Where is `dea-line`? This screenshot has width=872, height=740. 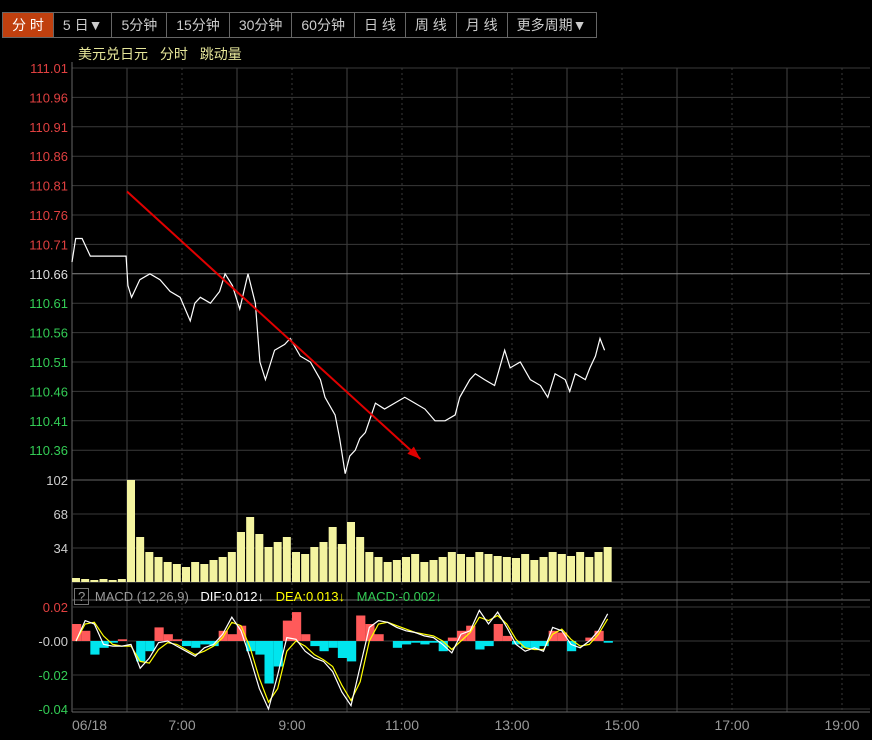 dea-line is located at coordinates (342, 659).